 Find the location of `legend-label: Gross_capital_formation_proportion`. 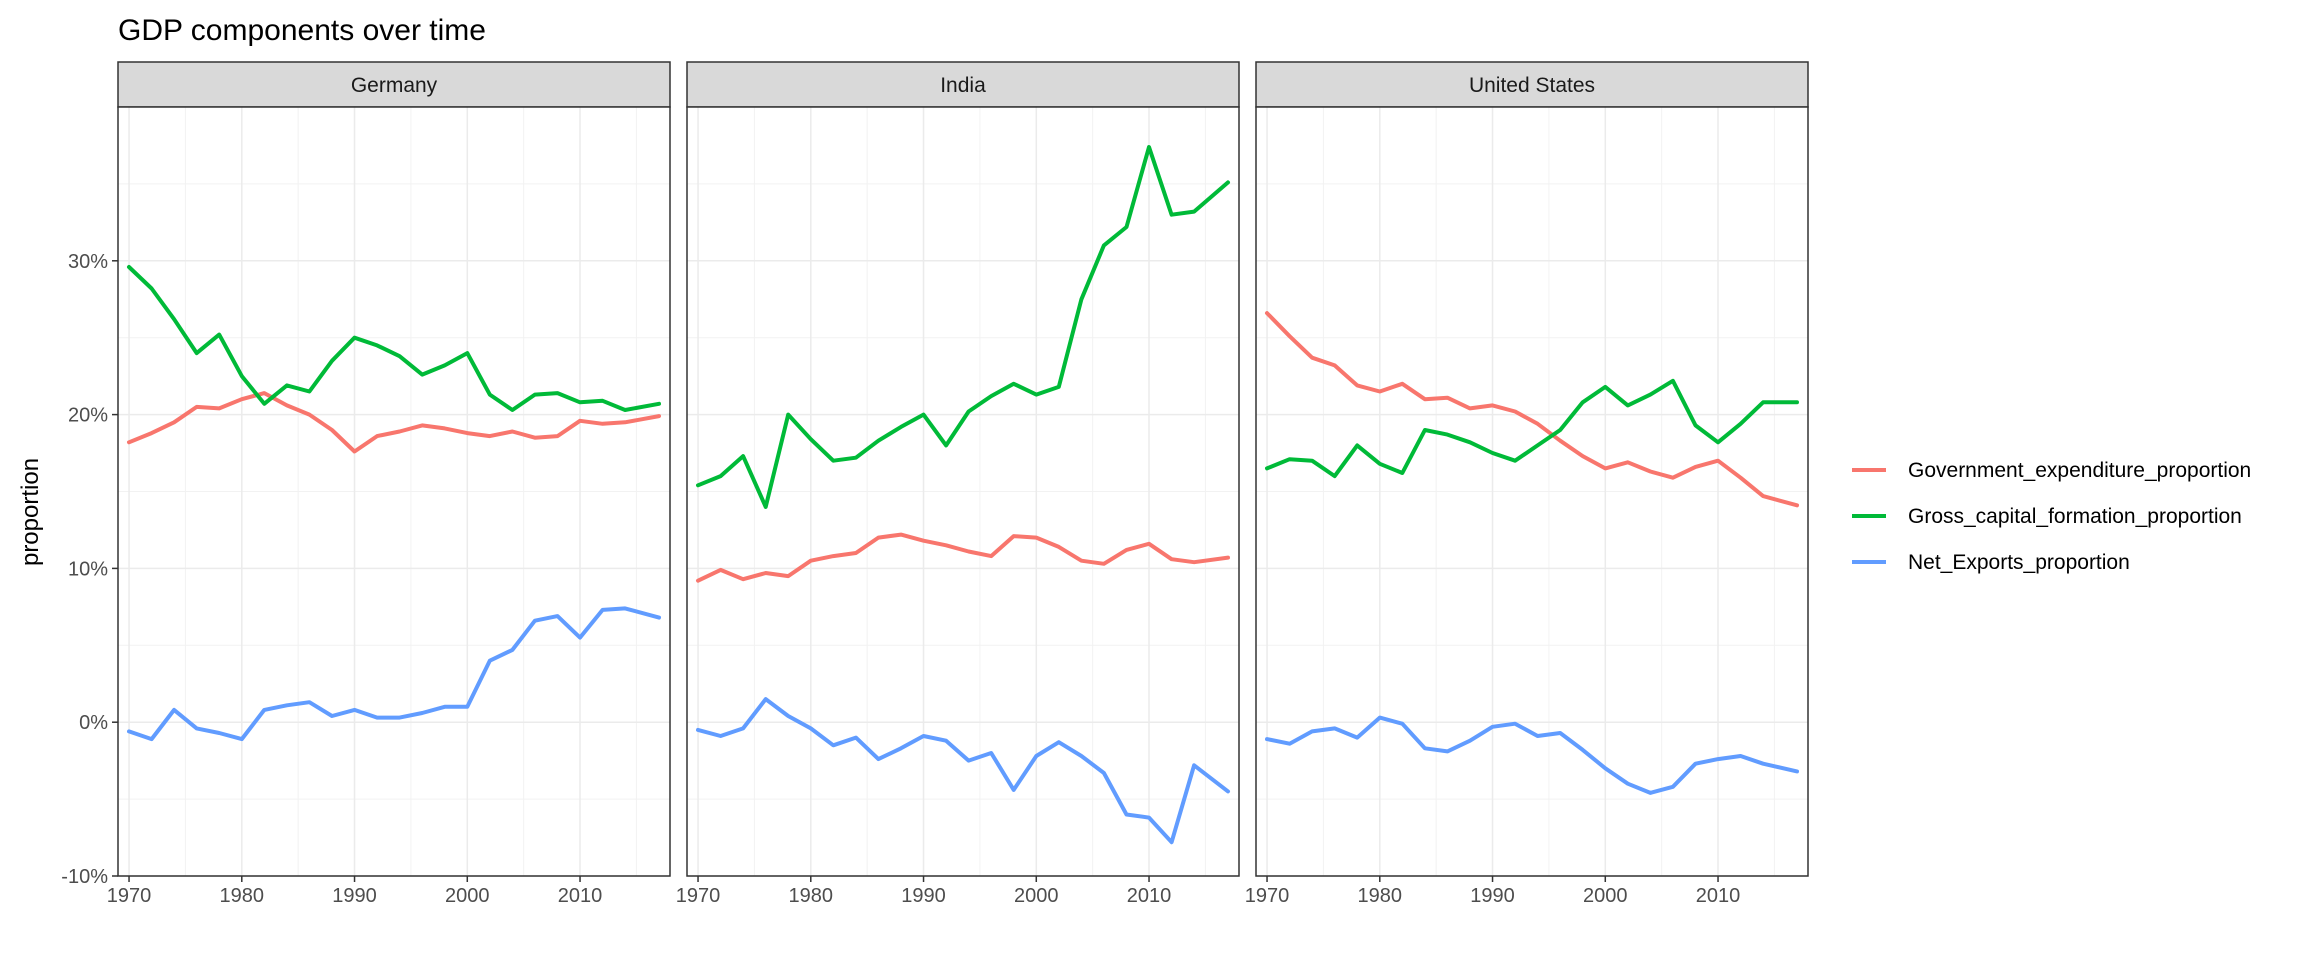

legend-label: Gross_capital_formation_proportion is located at coordinates (2075, 516).